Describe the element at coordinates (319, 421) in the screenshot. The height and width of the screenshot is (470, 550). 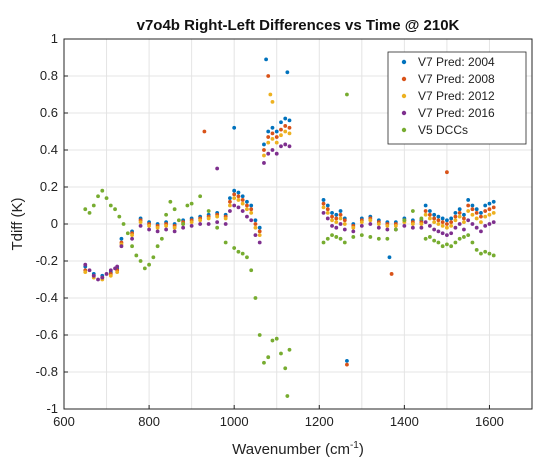
I see `x-tick-label: 1200` at that location.